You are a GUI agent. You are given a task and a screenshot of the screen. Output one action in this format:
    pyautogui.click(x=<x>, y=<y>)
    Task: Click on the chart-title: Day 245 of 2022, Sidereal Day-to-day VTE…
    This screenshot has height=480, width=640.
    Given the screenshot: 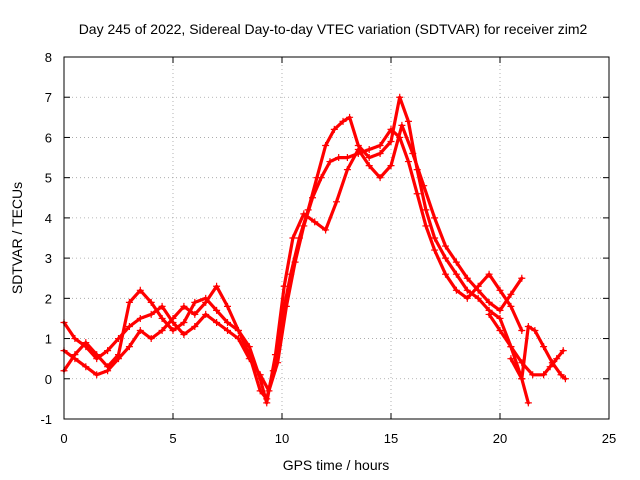 What is the action you would take?
    pyautogui.click(x=333, y=29)
    